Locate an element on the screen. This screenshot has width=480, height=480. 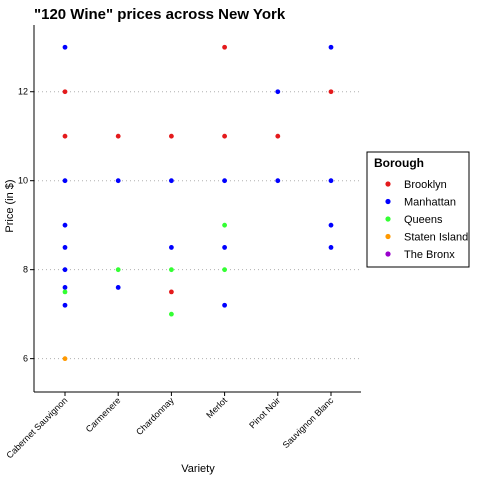
x-tick-label: Chardonnay is located at coordinates (155, 416).